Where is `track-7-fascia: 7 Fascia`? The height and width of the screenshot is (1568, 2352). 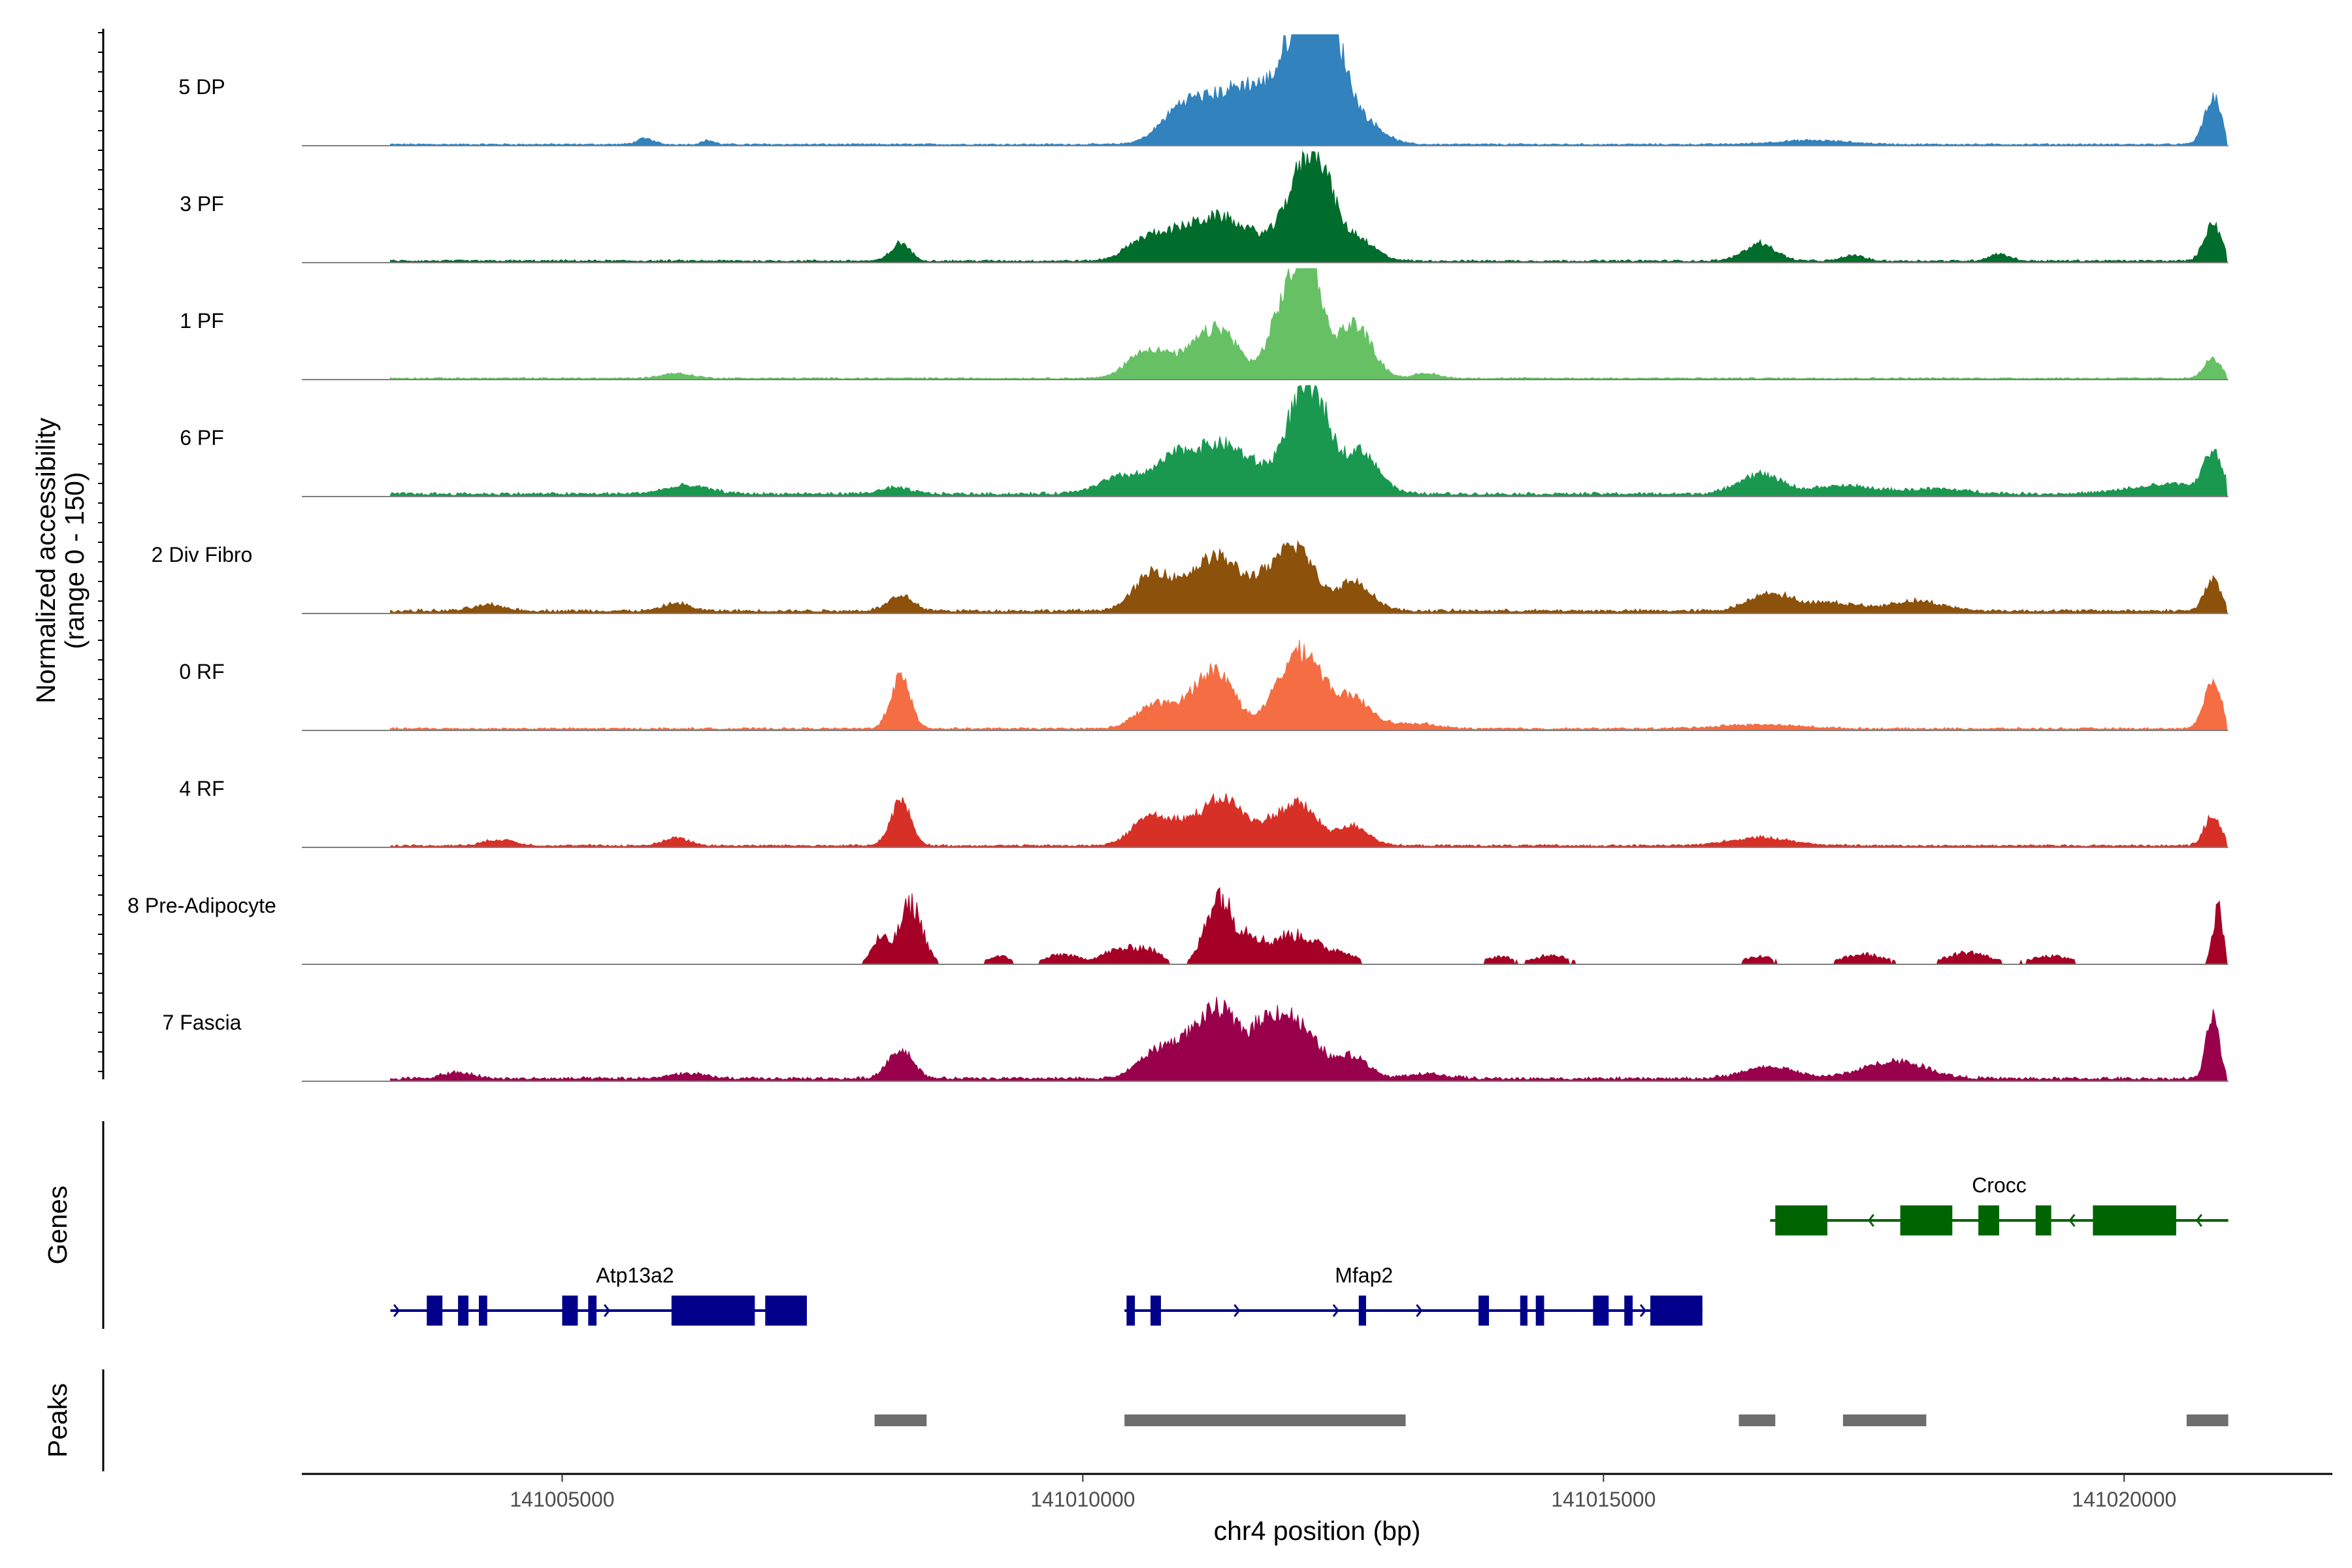
track-7-fascia: 7 Fascia is located at coordinates (1196, 1039).